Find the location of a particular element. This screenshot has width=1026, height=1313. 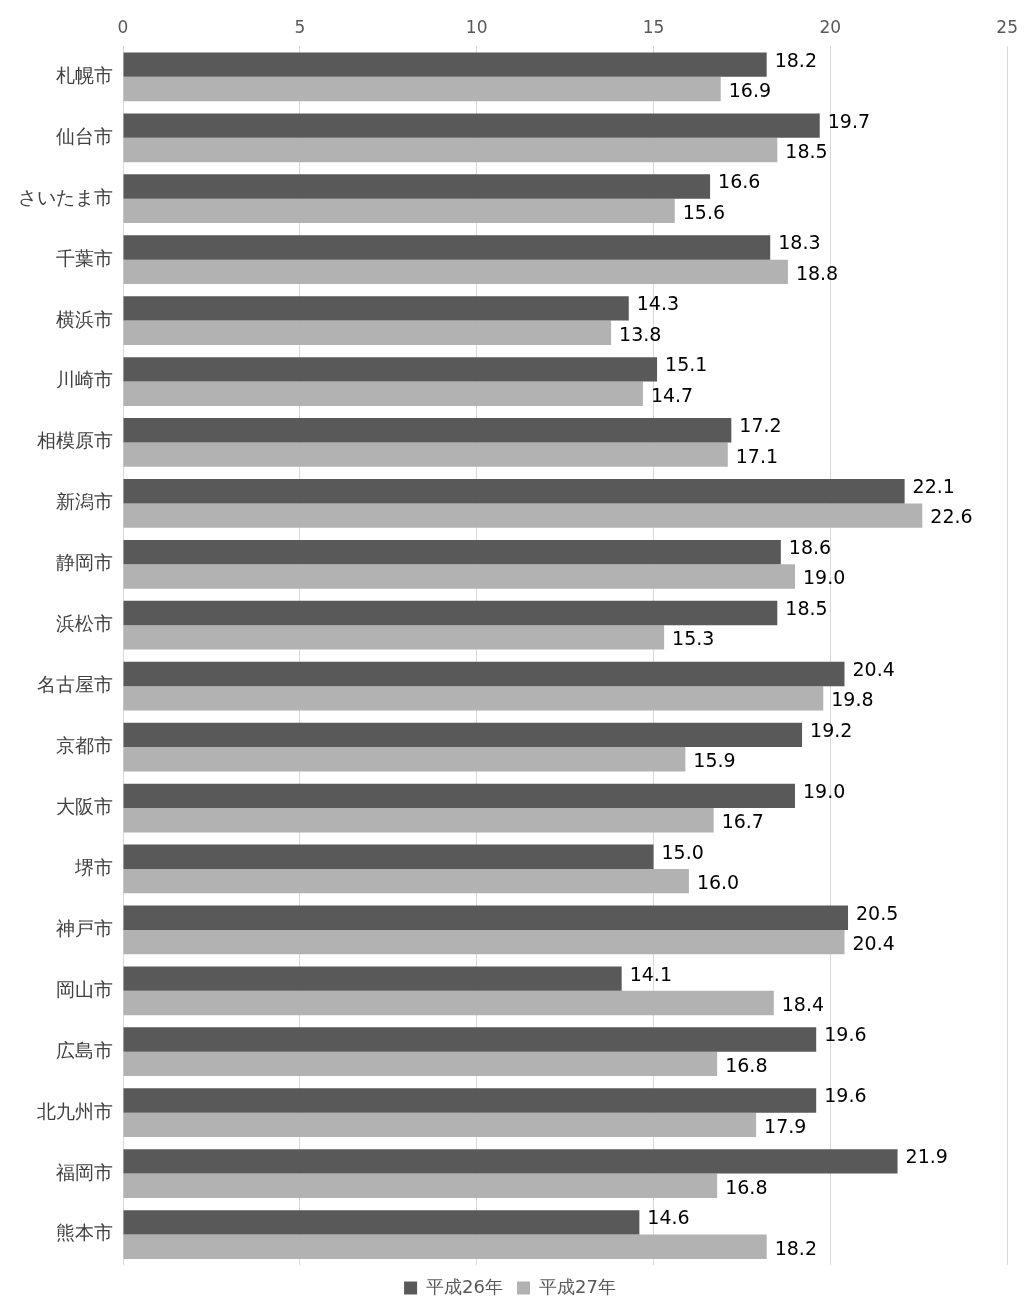

data-label: 19.8 is located at coordinates (852, 699).